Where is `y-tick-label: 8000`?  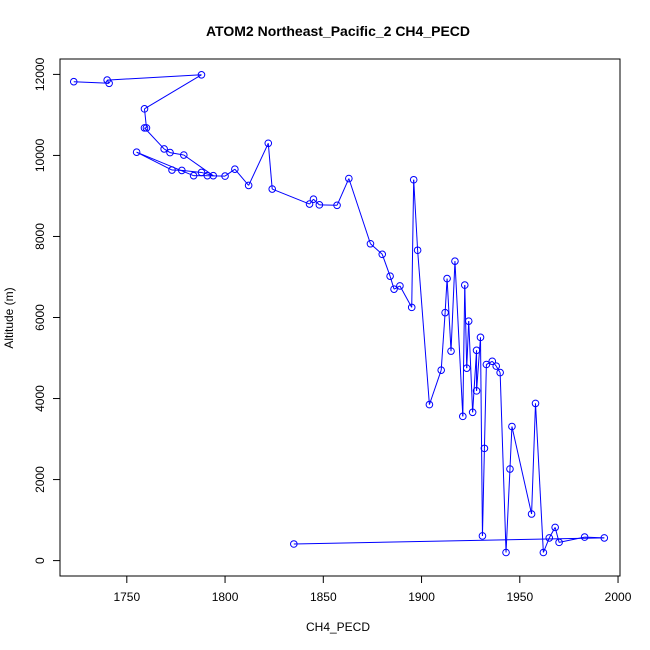
y-tick-label: 8000 is located at coordinates (40, 236).